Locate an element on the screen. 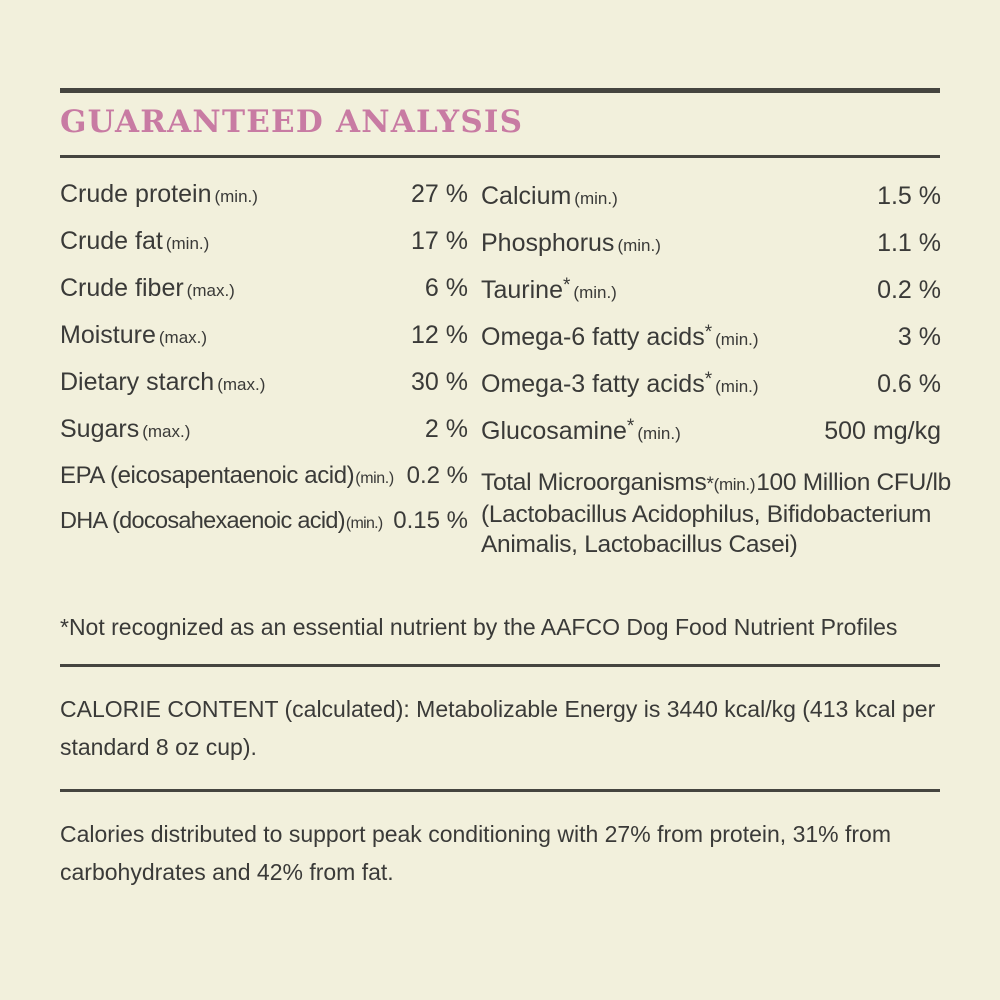 The width and height of the screenshot is (1000, 1000). nutrient-row: Sugars (max.) 2 % is located at coordinates (264, 440).